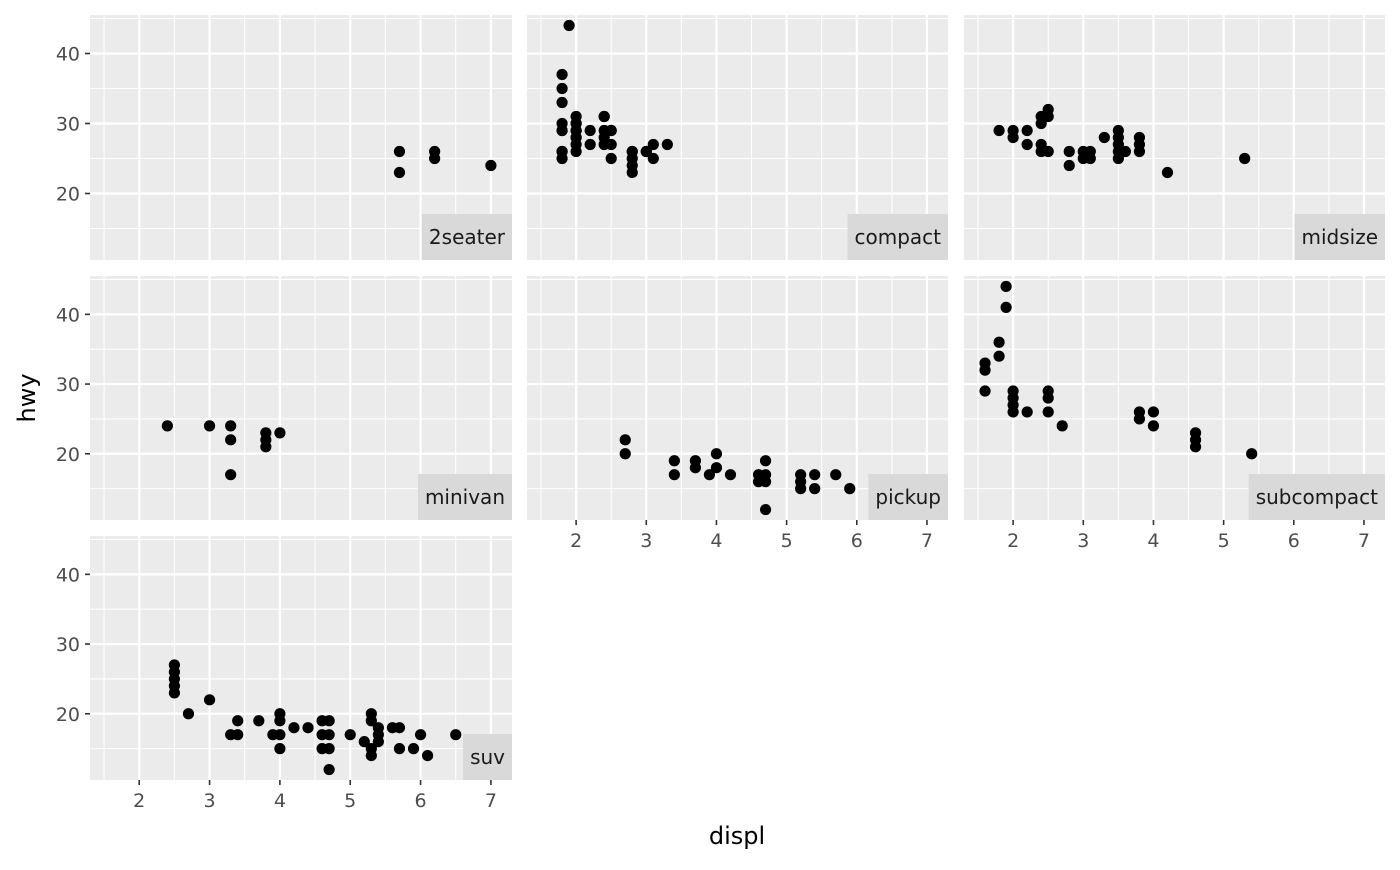 The image size is (1400, 870). What do you see at coordinates (737, 836) in the screenshot?
I see `x-axis-title: displ` at bounding box center [737, 836].